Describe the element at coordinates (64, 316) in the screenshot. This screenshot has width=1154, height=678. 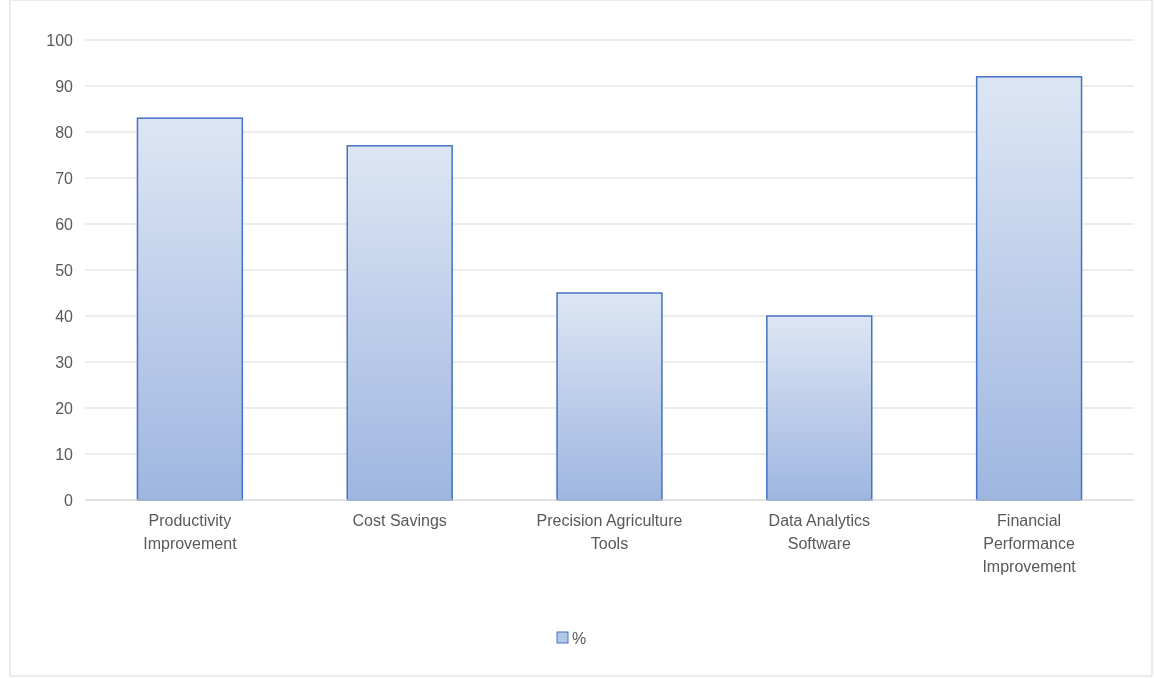
I see `y-tick-label: 40` at that location.